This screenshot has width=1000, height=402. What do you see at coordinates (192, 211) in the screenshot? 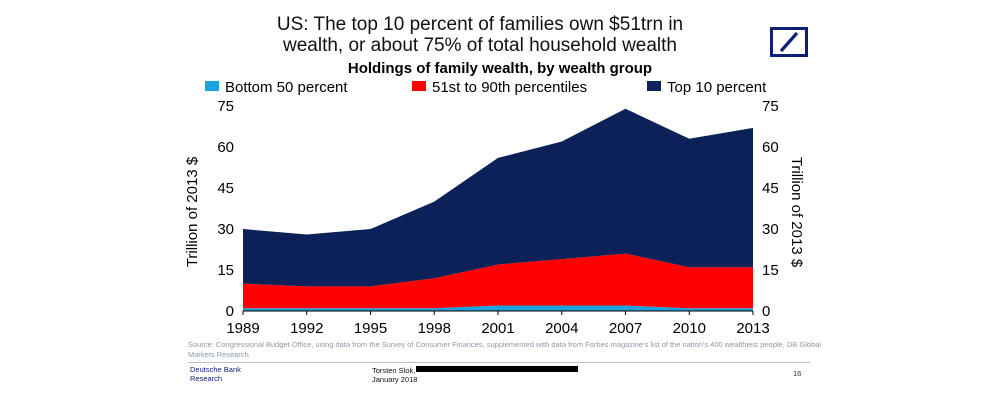
I see `left-y-axis-label: Trillion of 2013 $` at bounding box center [192, 211].